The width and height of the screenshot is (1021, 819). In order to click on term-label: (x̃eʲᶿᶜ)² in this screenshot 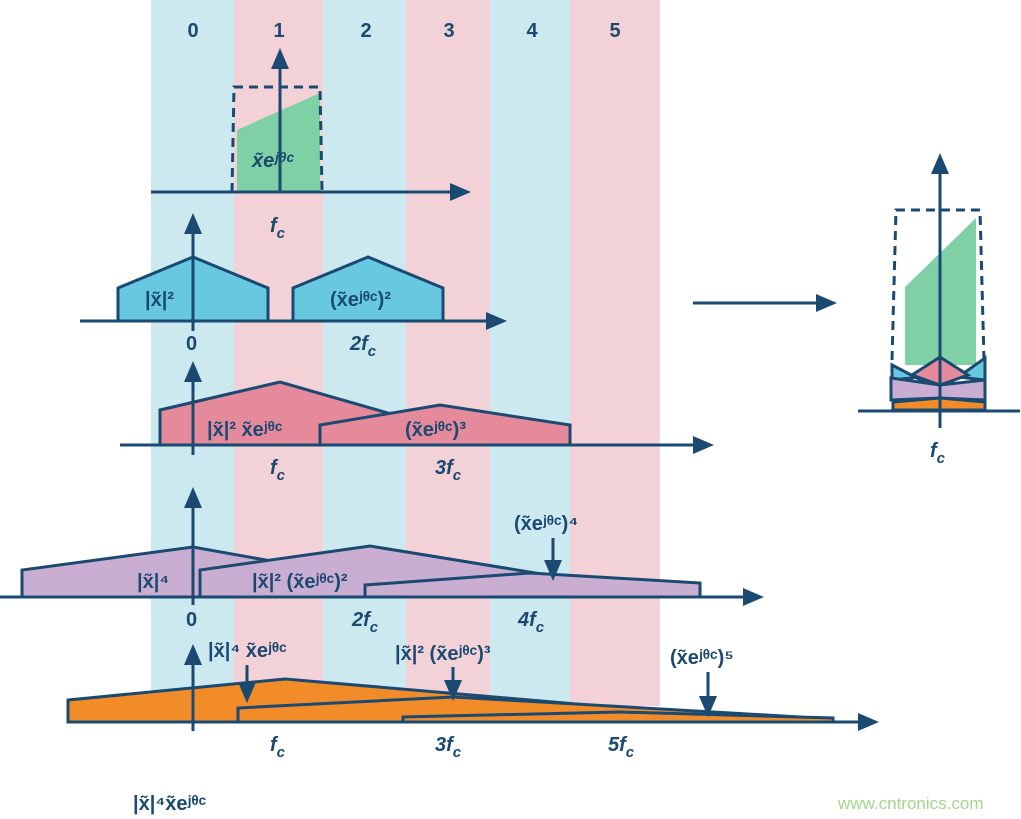, I will do `click(360, 300)`.